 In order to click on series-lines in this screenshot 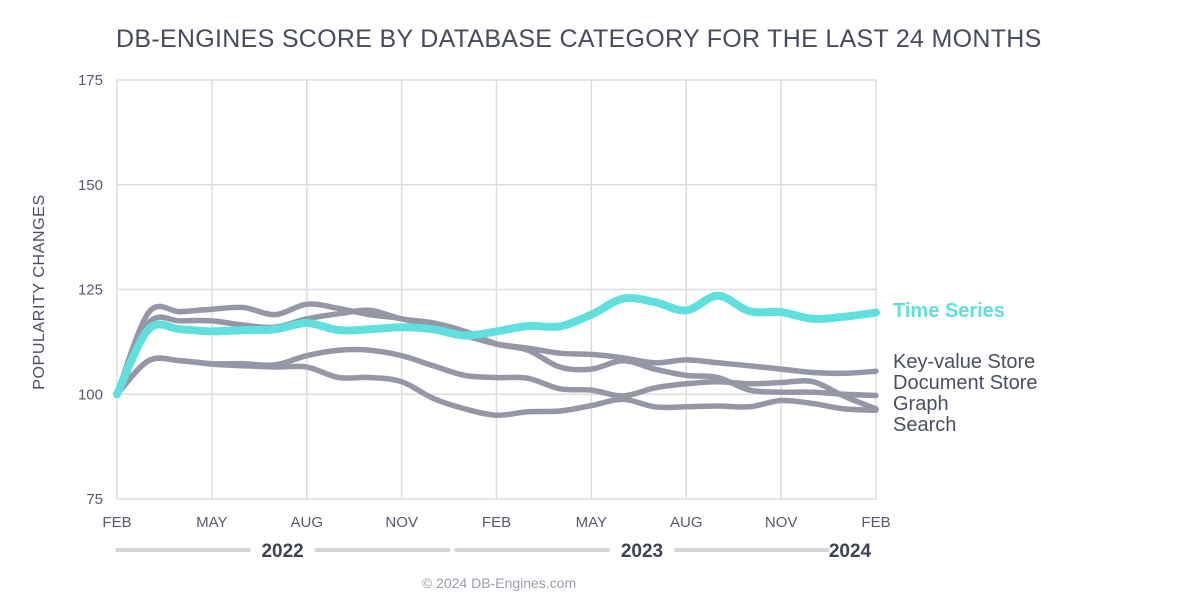, I will do `click(496, 354)`.